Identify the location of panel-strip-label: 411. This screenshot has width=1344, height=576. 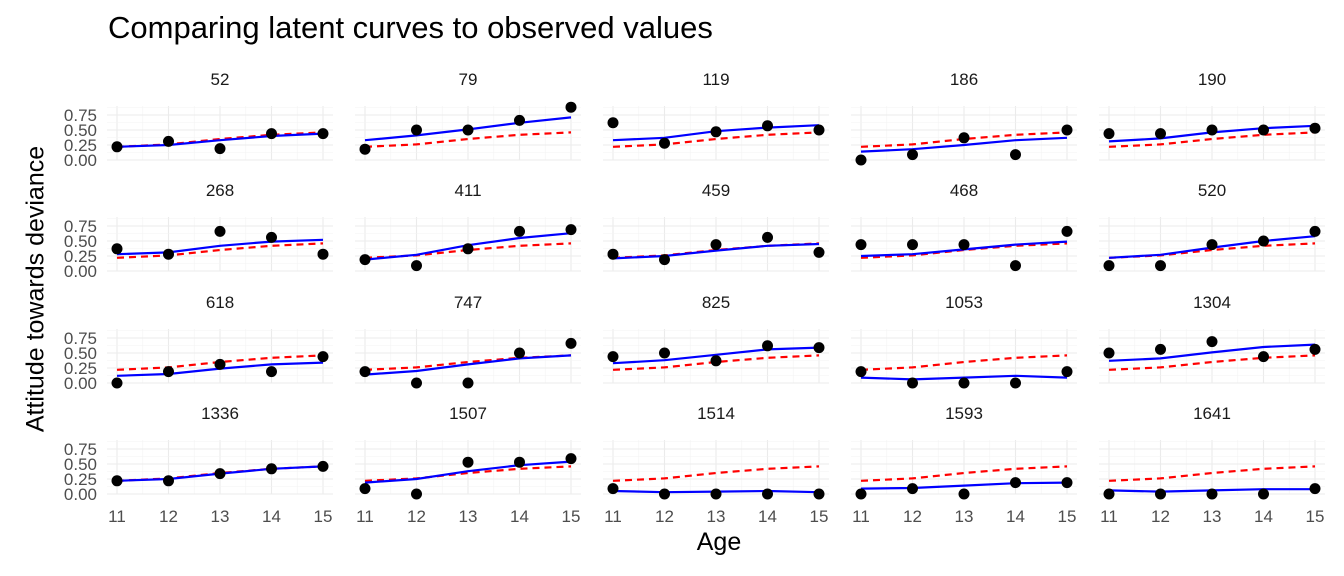
(467, 190).